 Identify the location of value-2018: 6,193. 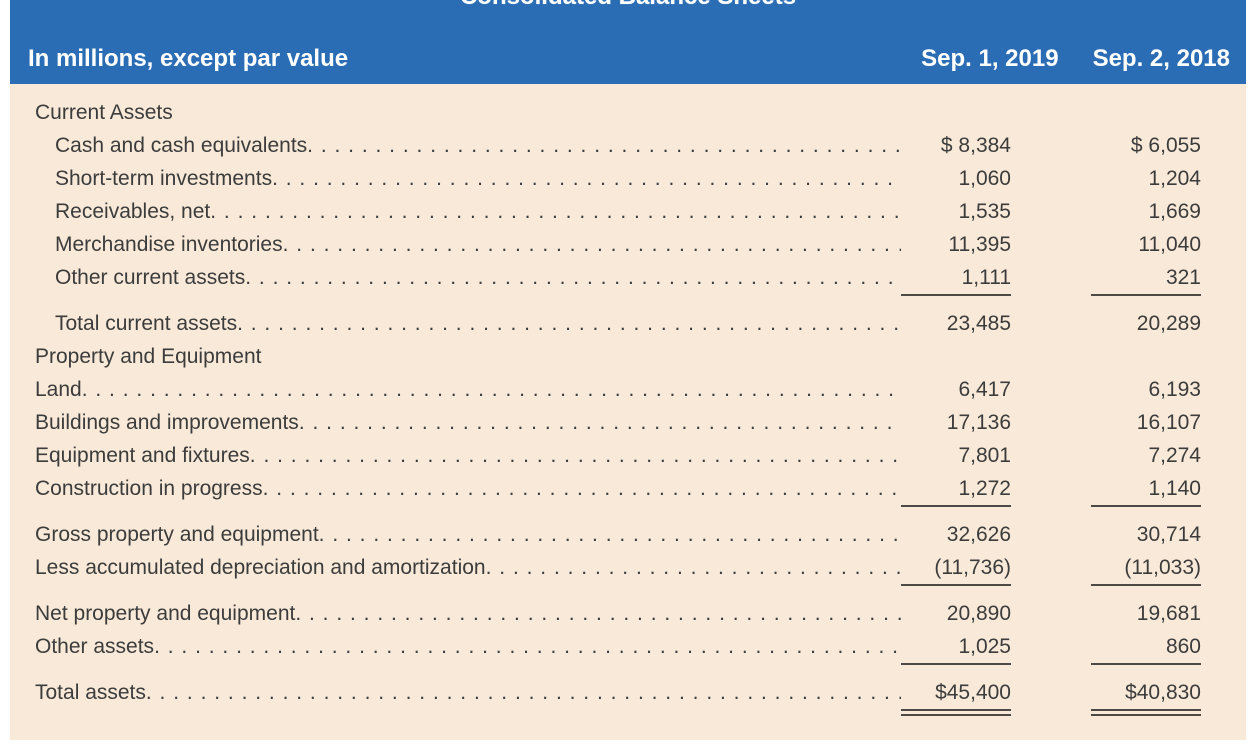
(1174, 389).